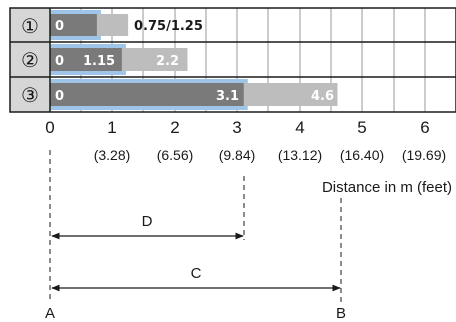  What do you see at coordinates (50, 313) in the screenshot?
I see `point-a-label: A` at bounding box center [50, 313].